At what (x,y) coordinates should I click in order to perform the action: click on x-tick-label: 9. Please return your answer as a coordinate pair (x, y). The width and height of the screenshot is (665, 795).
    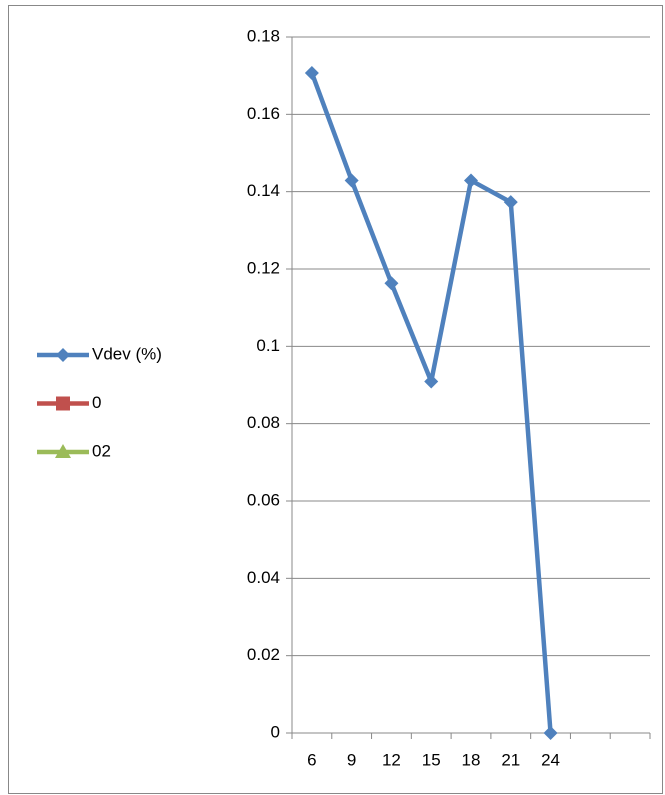
    Looking at the image, I should click on (351, 759).